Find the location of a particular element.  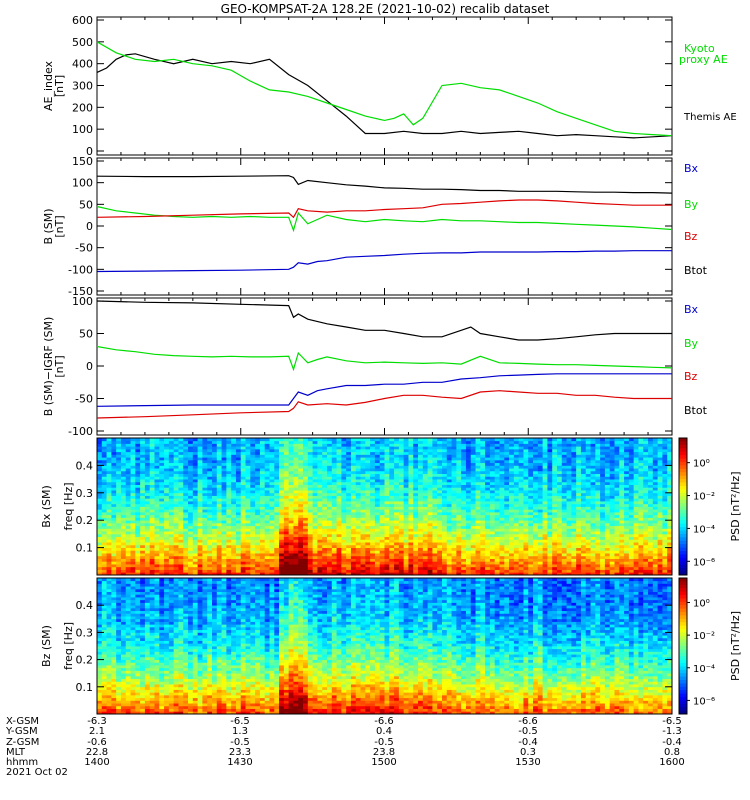

axis-table-value: 0.3 is located at coordinates (528, 752).